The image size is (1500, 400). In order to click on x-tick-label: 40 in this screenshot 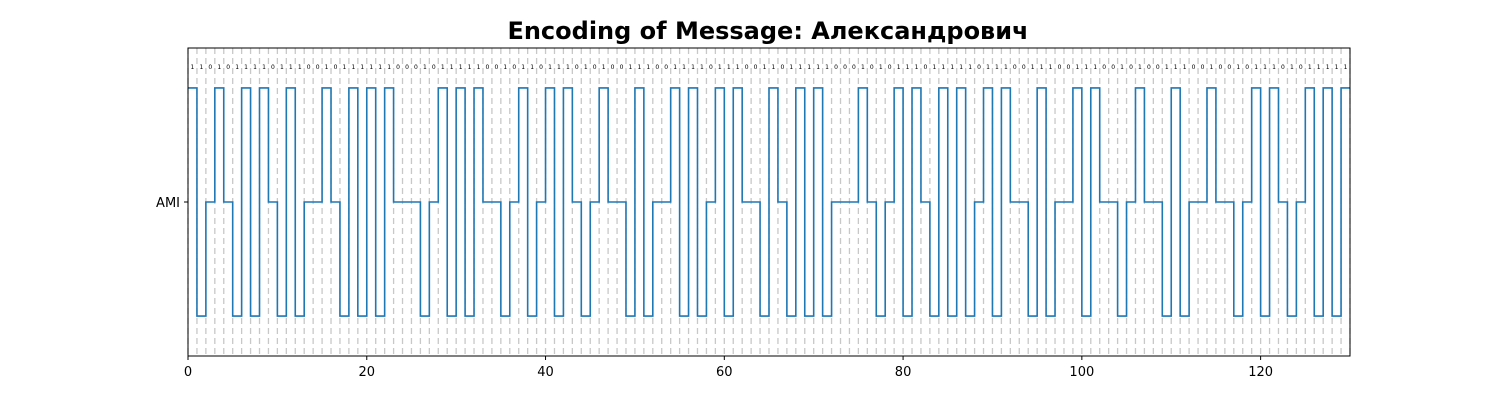, I will do `click(545, 372)`.